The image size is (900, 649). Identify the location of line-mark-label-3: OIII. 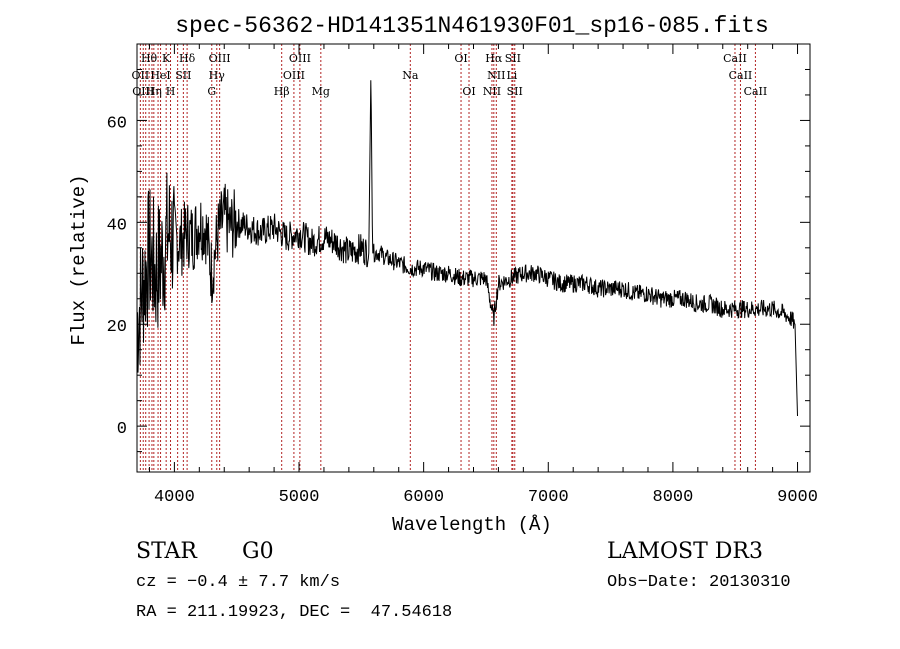
(220, 58).